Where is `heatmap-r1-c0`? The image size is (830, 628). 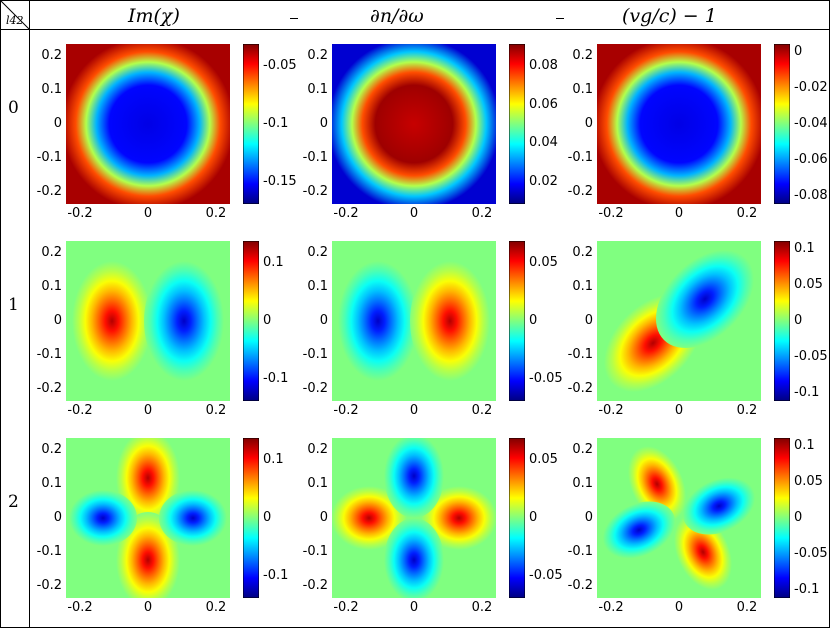 heatmap-r1-c0 is located at coordinates (148, 321).